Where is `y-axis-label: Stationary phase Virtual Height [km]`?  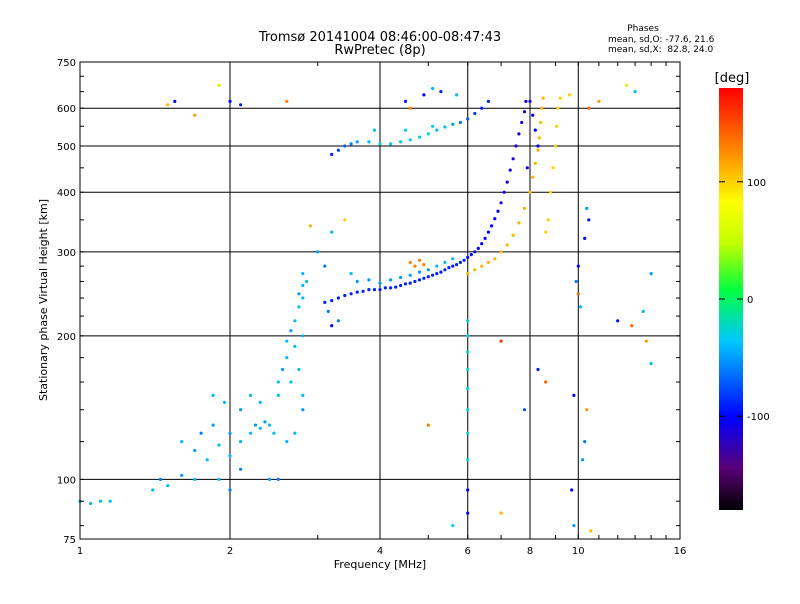
y-axis-label: Stationary phase Virtual Height [km] is located at coordinates (43, 300).